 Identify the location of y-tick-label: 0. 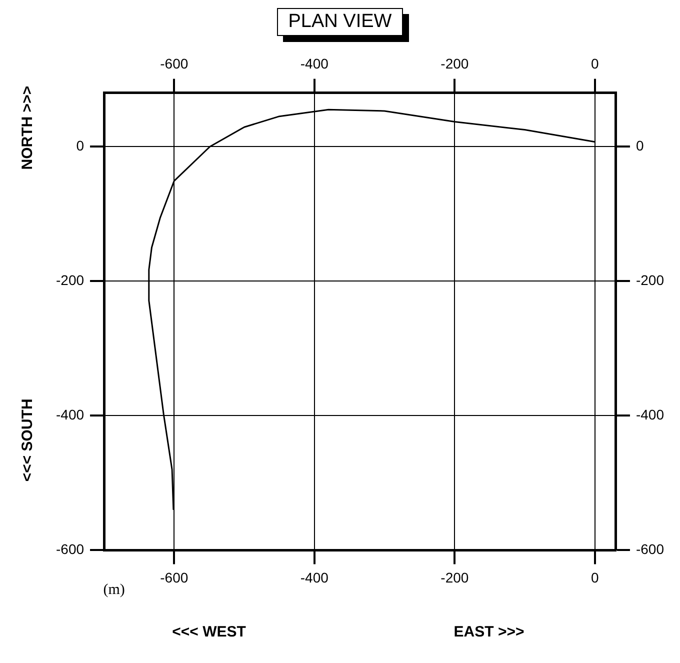
(80, 145).